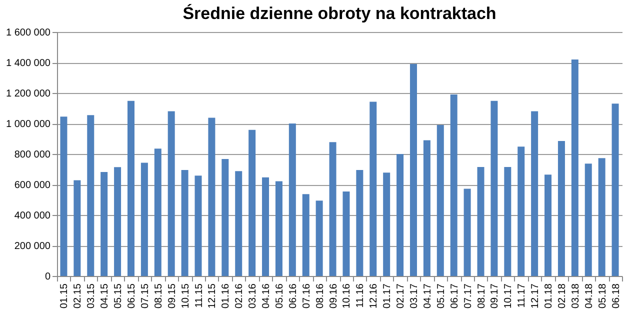  What do you see at coordinates (576, 296) in the screenshot?
I see `x-tick-label: 03.18` at bounding box center [576, 296].